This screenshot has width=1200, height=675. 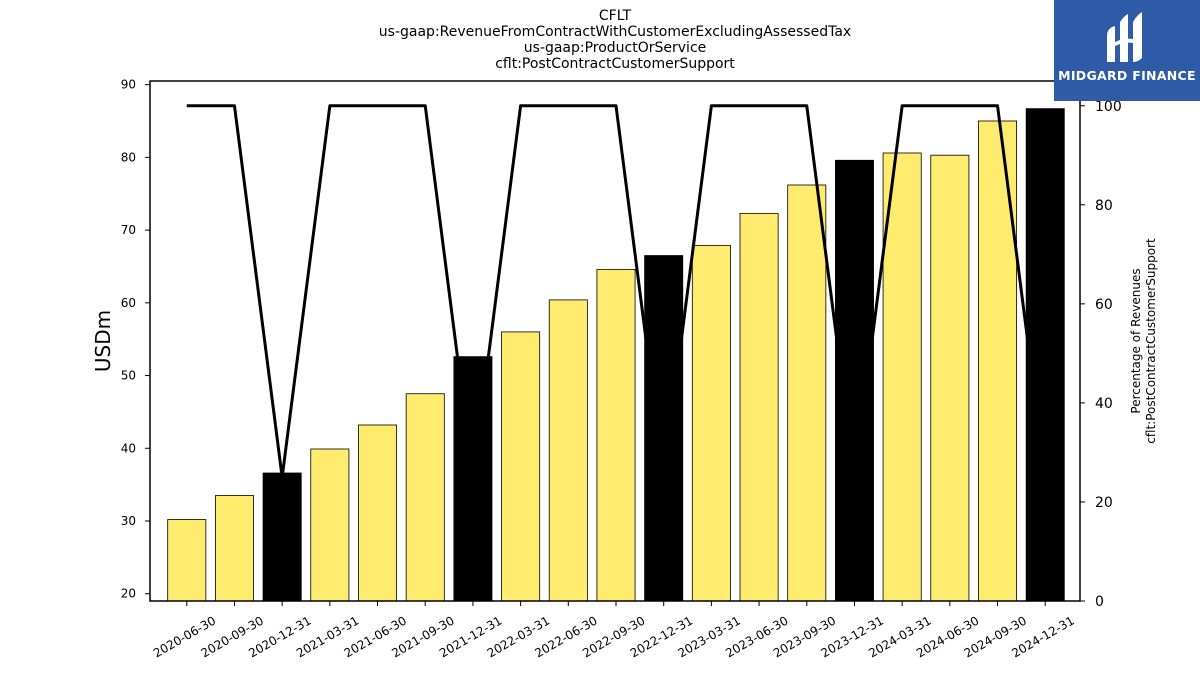 I want to click on y-tick-label-50: 50, so click(x=128, y=376).